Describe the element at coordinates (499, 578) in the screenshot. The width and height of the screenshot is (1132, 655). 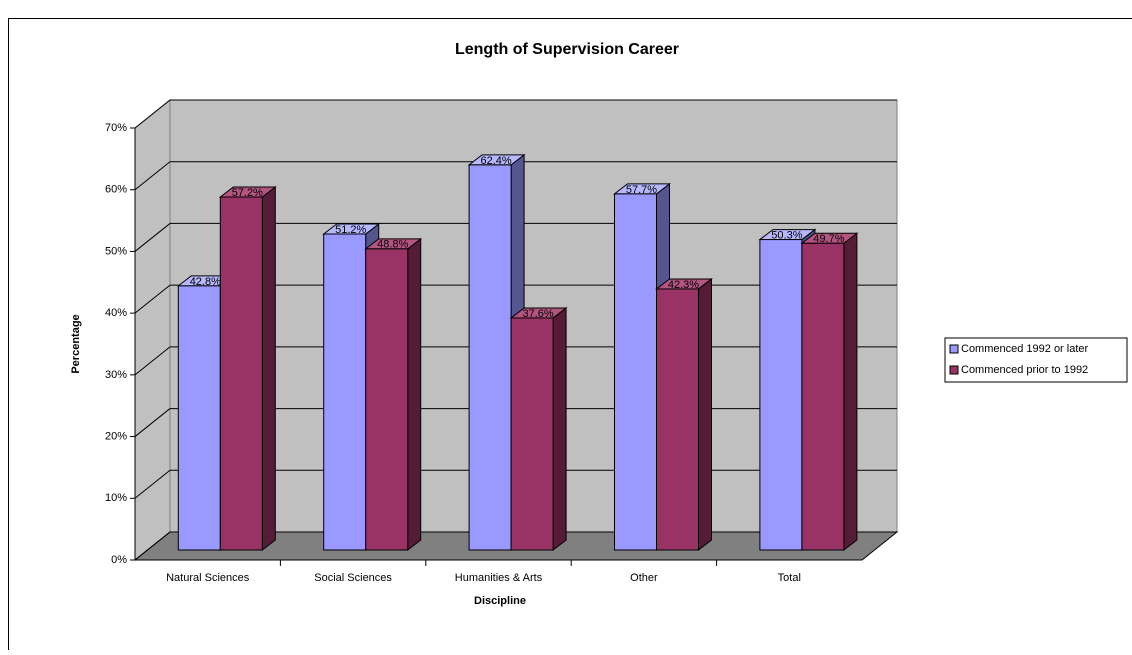
I see `x-tick-label: Humanities & Arts` at that location.